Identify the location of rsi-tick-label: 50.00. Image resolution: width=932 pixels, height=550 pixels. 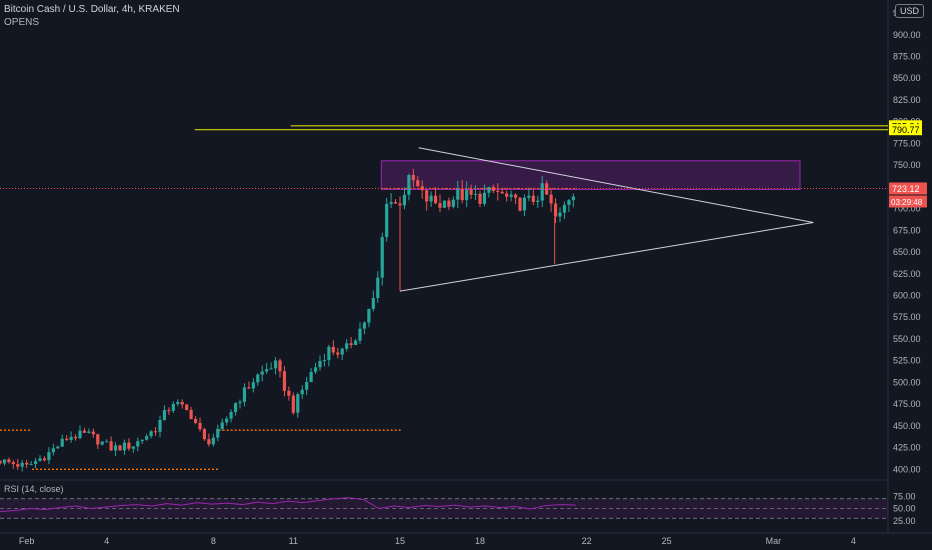
(904, 509).